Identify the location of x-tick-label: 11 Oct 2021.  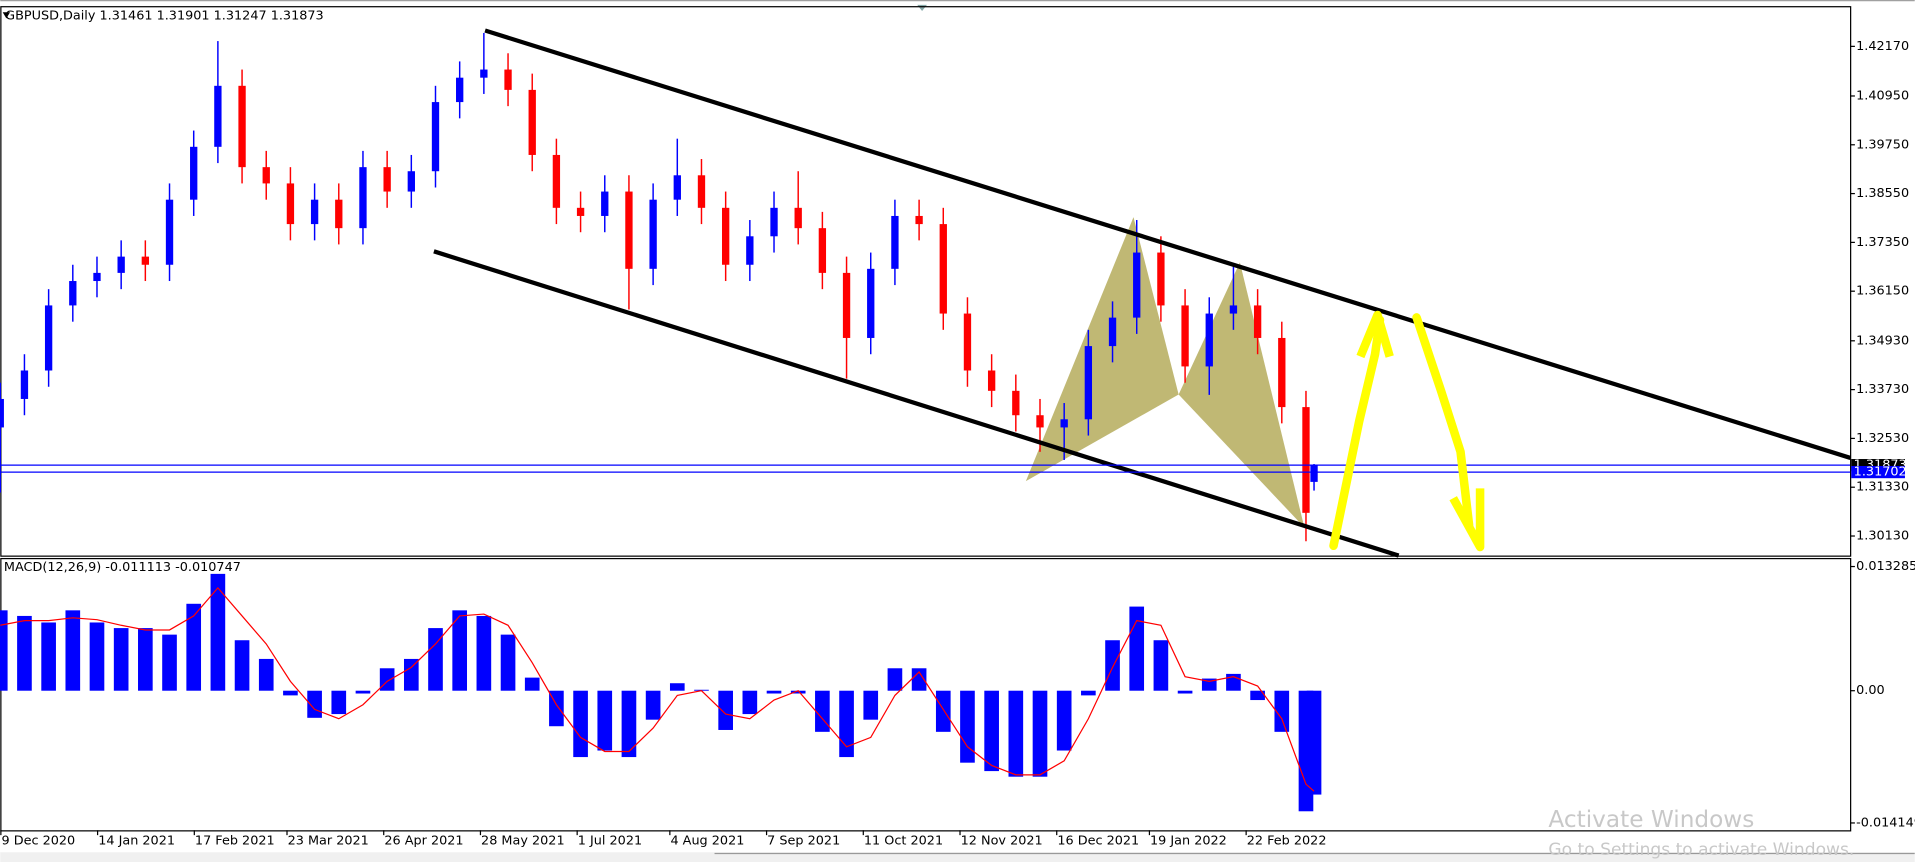
(903, 841).